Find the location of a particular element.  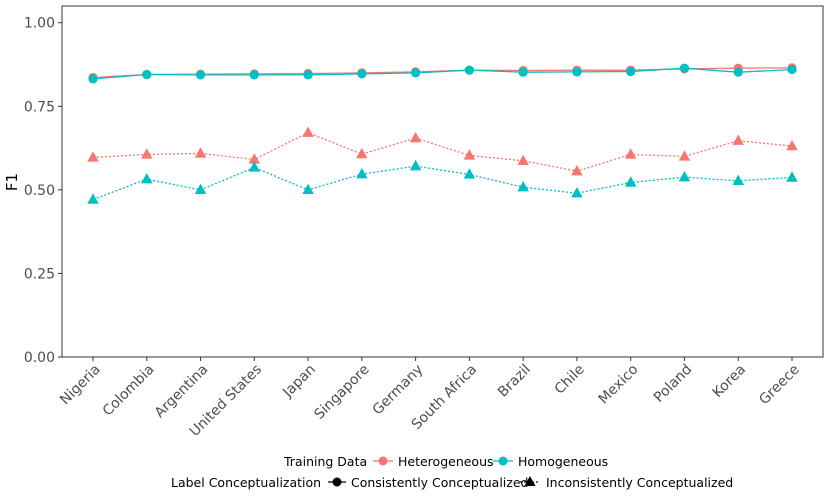

legend-label-heterogeneous: Heterogeneous is located at coordinates (446, 461).